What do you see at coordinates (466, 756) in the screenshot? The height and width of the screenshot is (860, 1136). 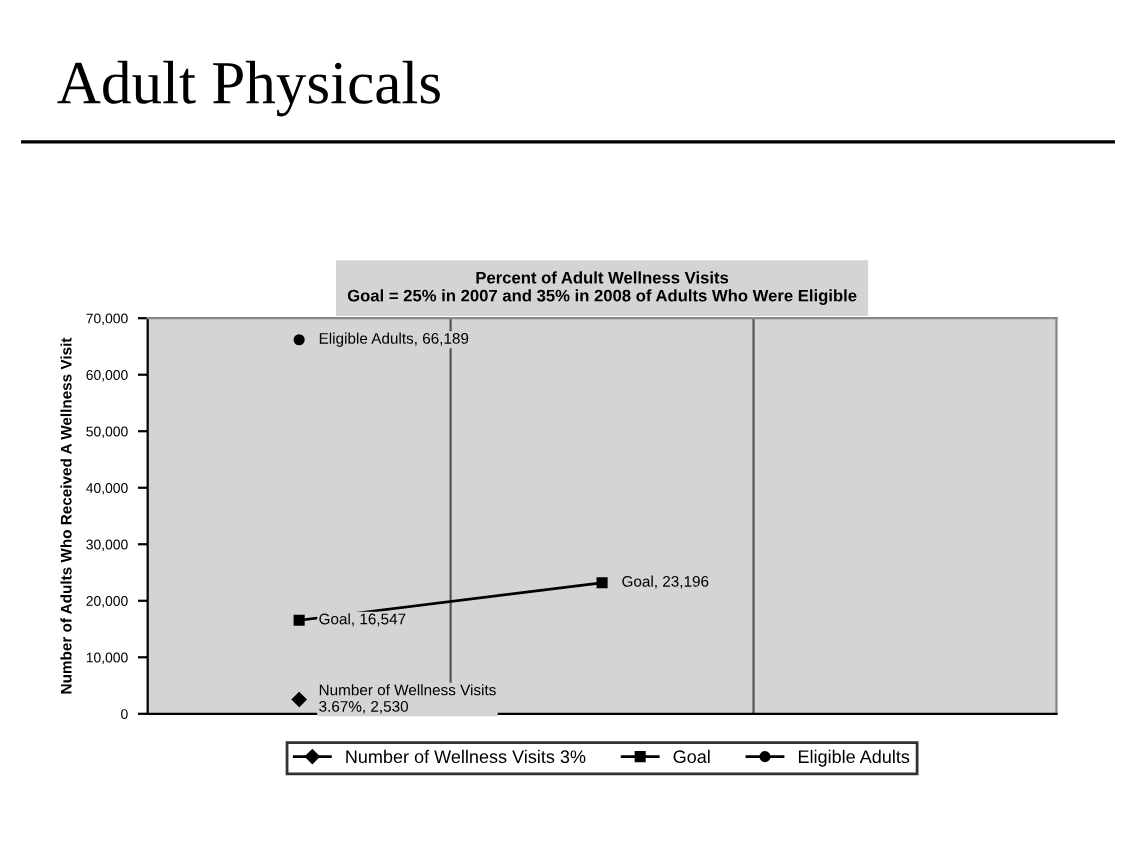 I see `legend-label: Number of Wellness Visits 3%` at bounding box center [466, 756].